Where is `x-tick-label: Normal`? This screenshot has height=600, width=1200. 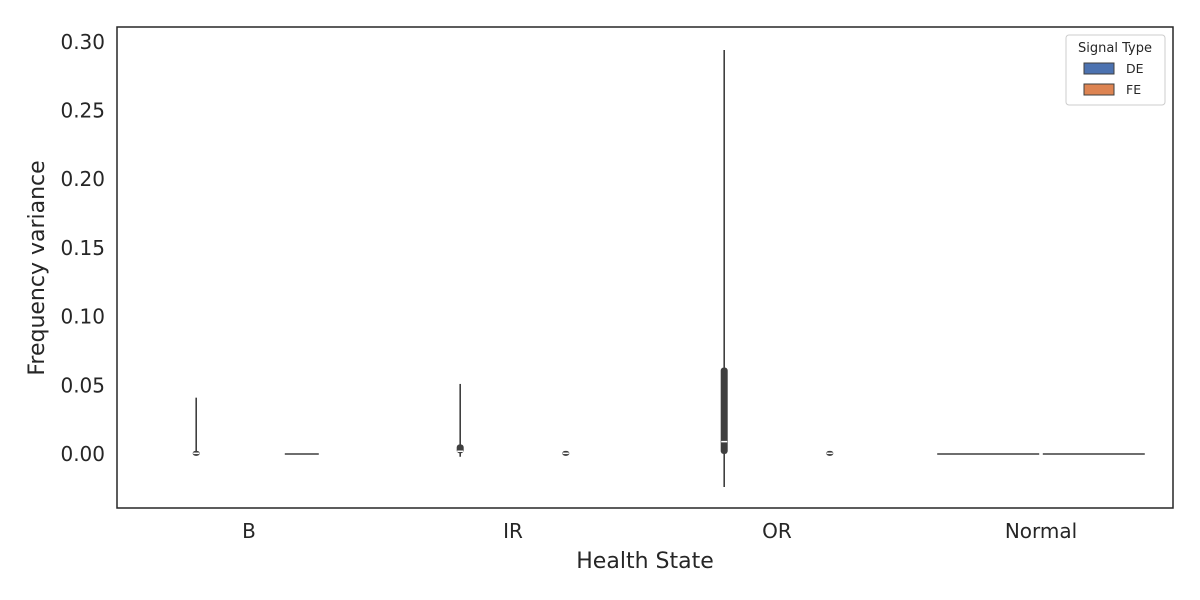
x-tick-label: Normal is located at coordinates (1041, 531).